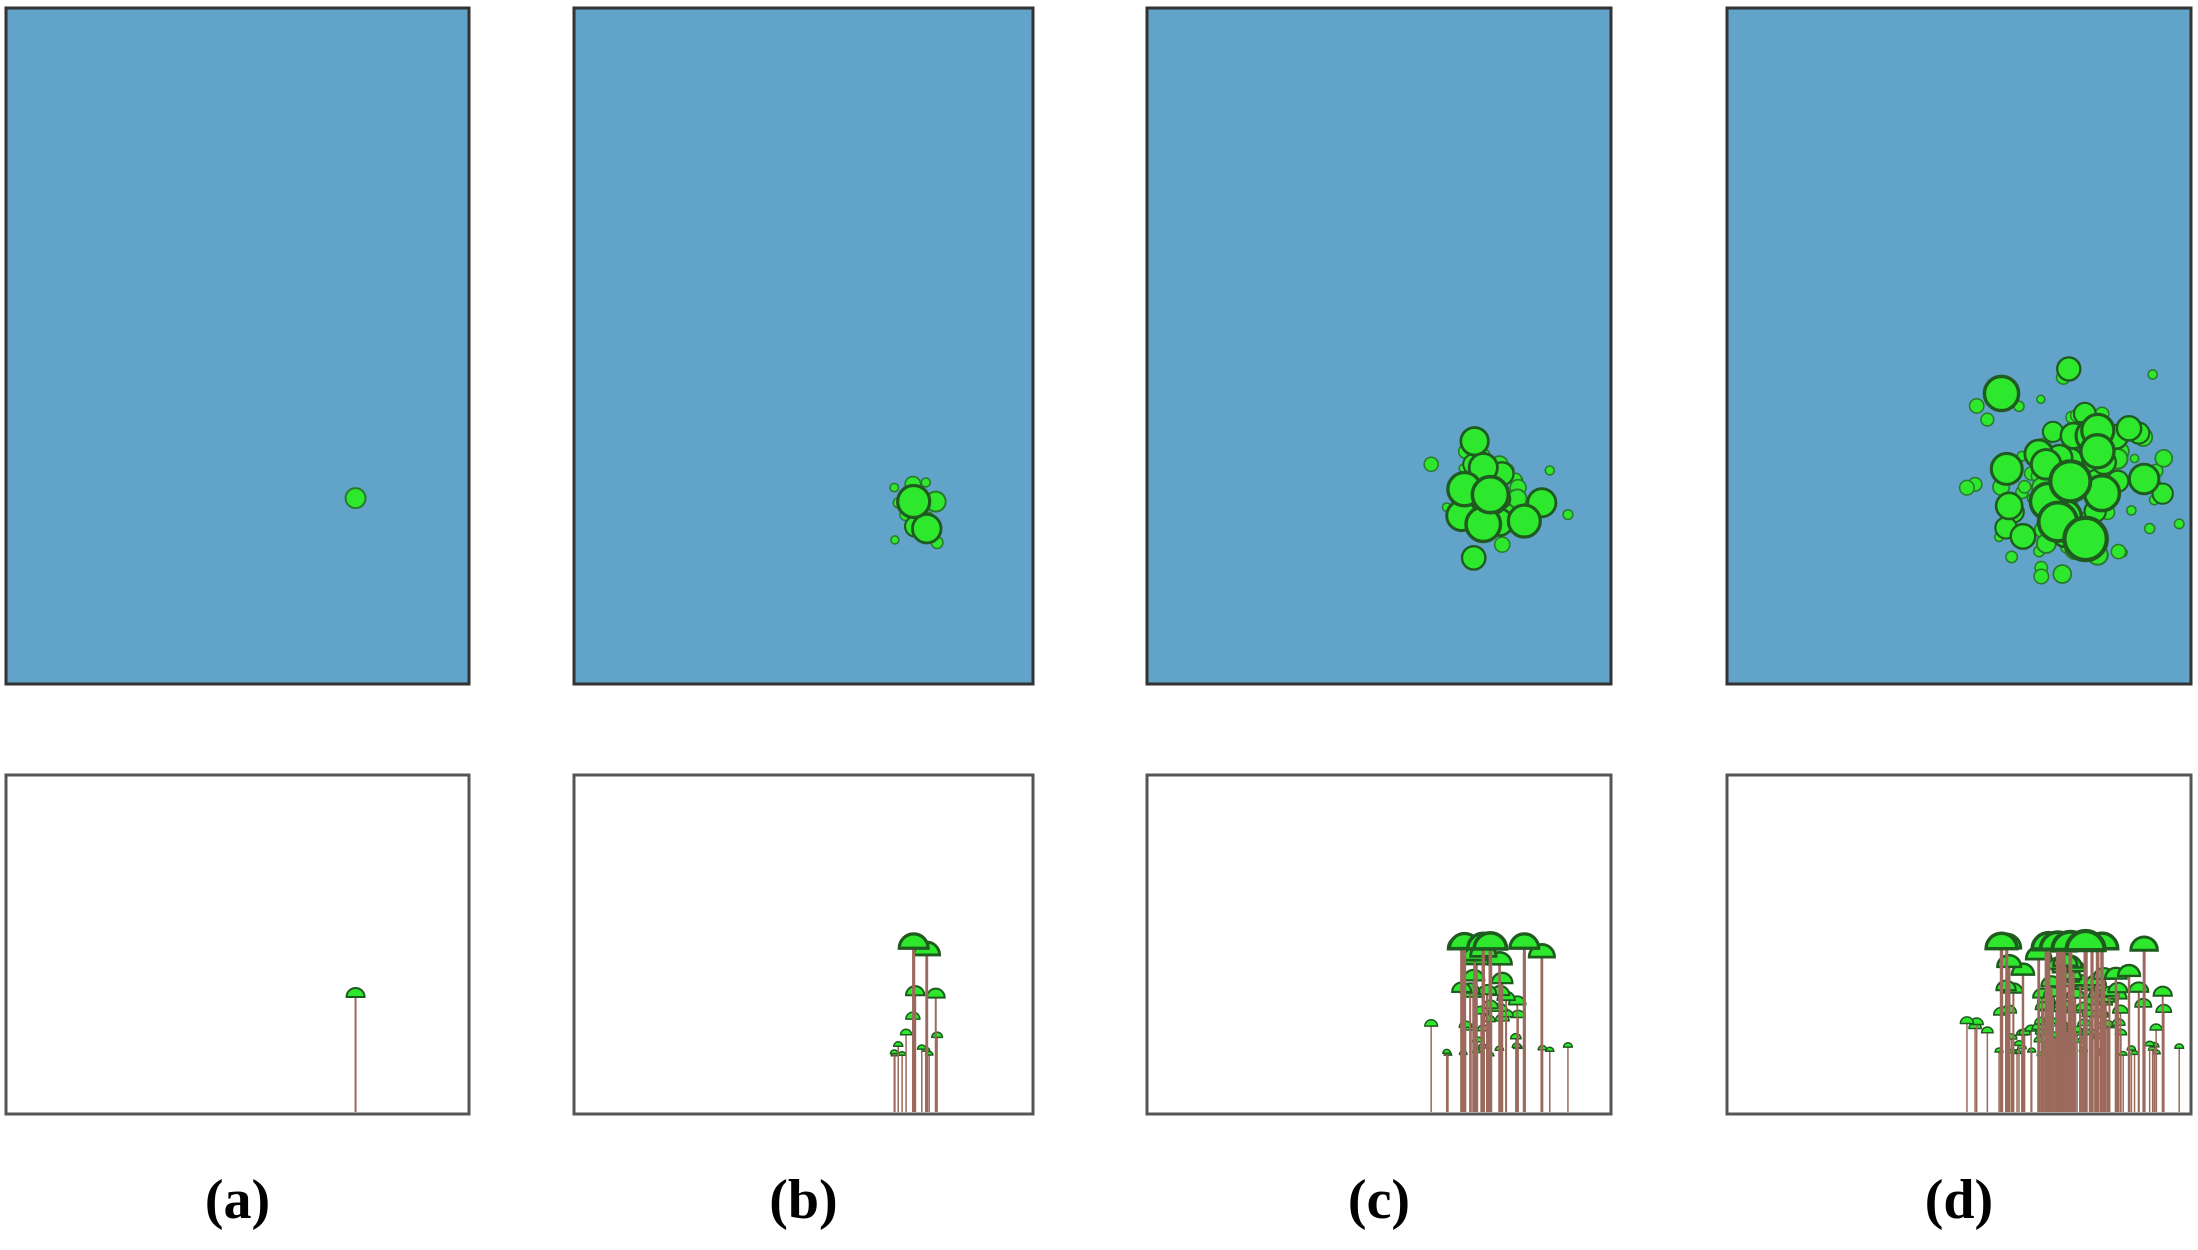  Describe the element at coordinates (237, 1200) in the screenshot. I see `panel-label: (a)` at that location.